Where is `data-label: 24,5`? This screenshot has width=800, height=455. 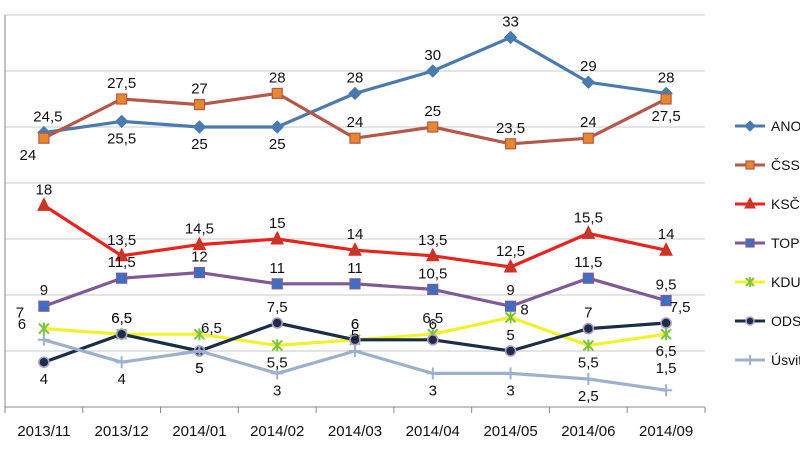
data-label: 24,5 is located at coordinates (47, 117).